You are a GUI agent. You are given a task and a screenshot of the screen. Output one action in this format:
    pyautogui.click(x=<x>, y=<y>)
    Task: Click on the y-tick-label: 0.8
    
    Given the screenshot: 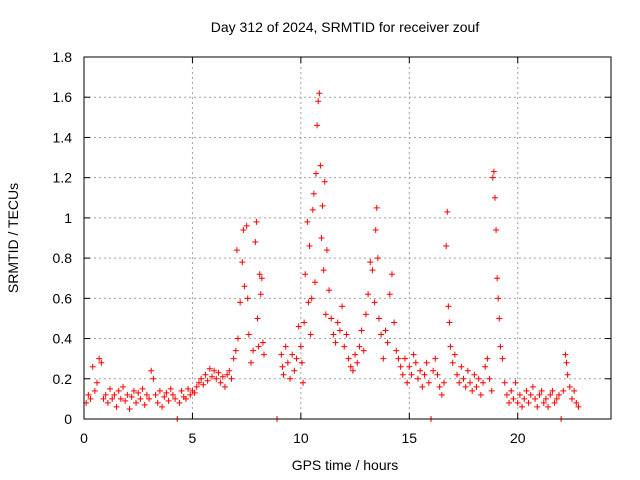 What is the action you would take?
    pyautogui.click(x=63, y=258)
    